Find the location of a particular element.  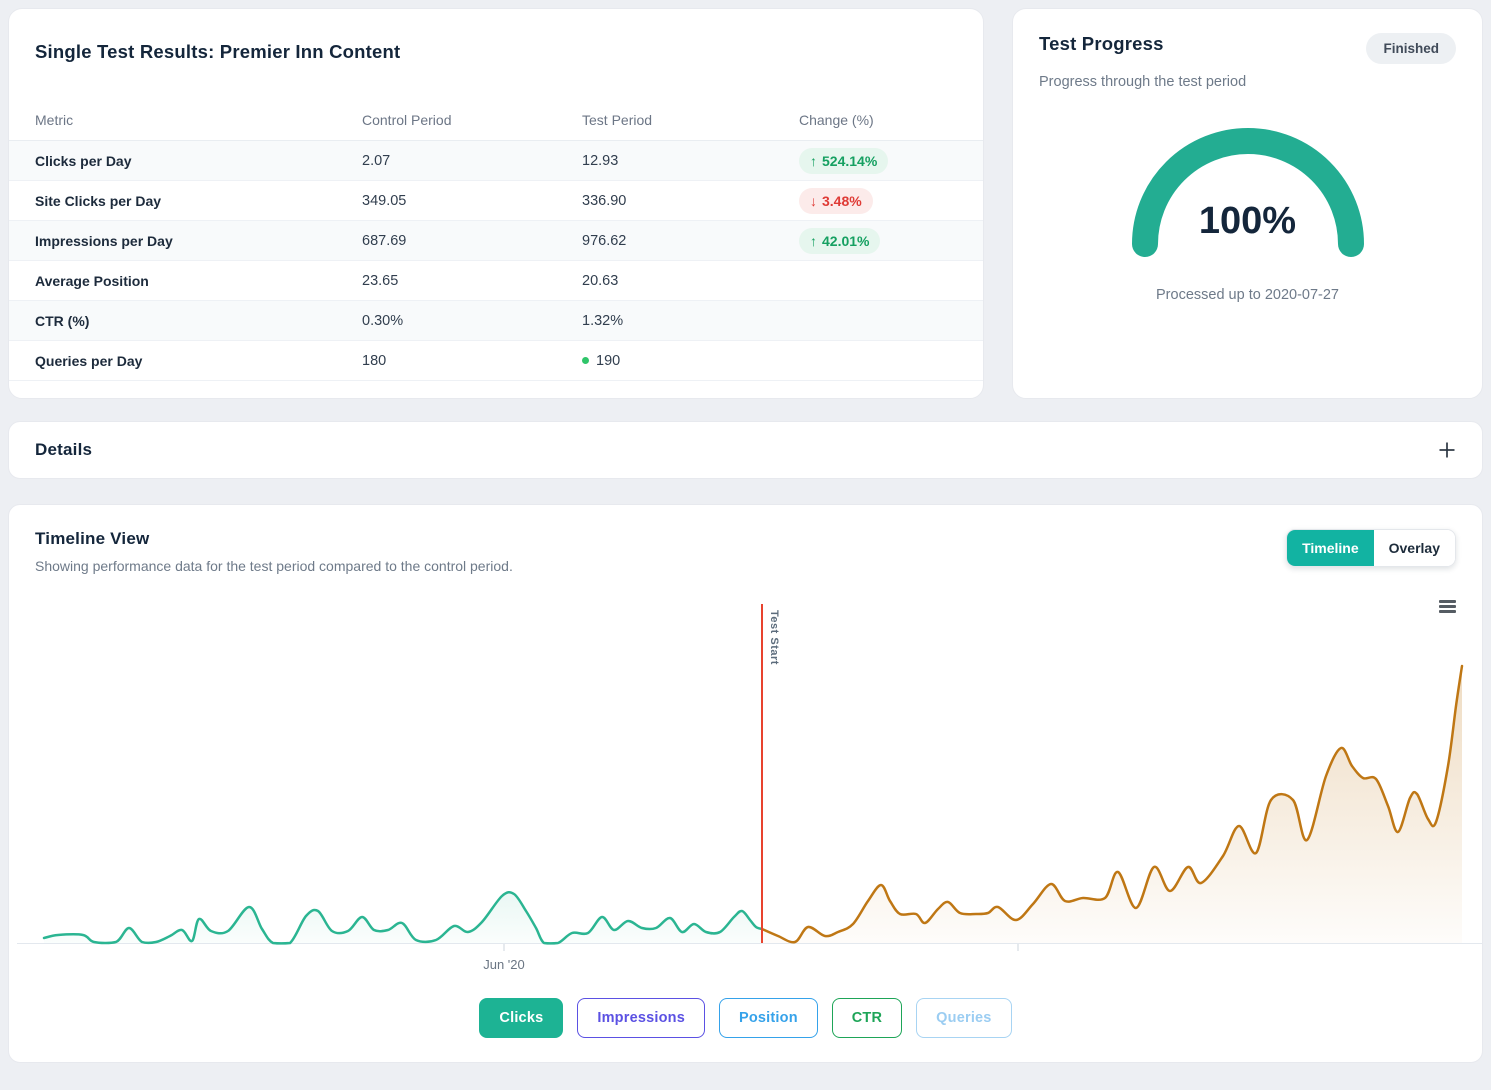

change-value: 42.01% is located at coordinates (846, 240).